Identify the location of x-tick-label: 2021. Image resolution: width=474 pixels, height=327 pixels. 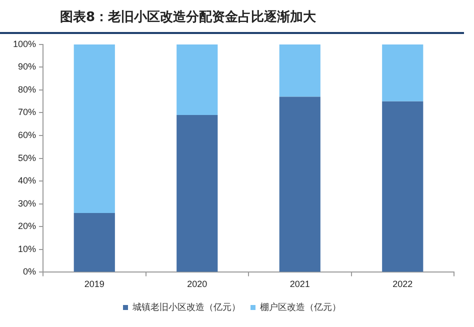
(300, 284).